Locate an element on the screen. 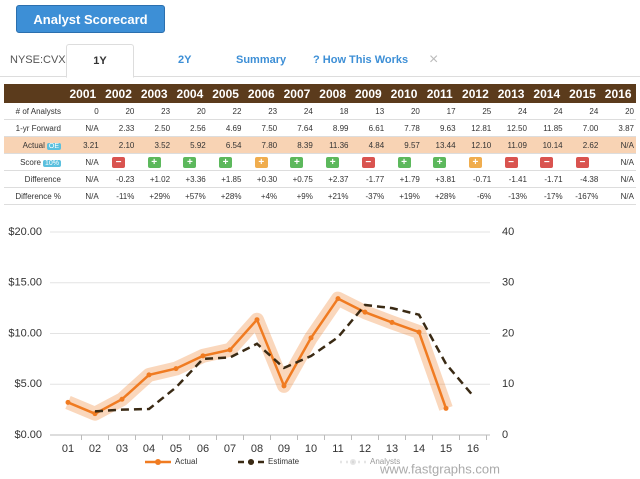  year-header: 2015 is located at coordinates (582, 93).